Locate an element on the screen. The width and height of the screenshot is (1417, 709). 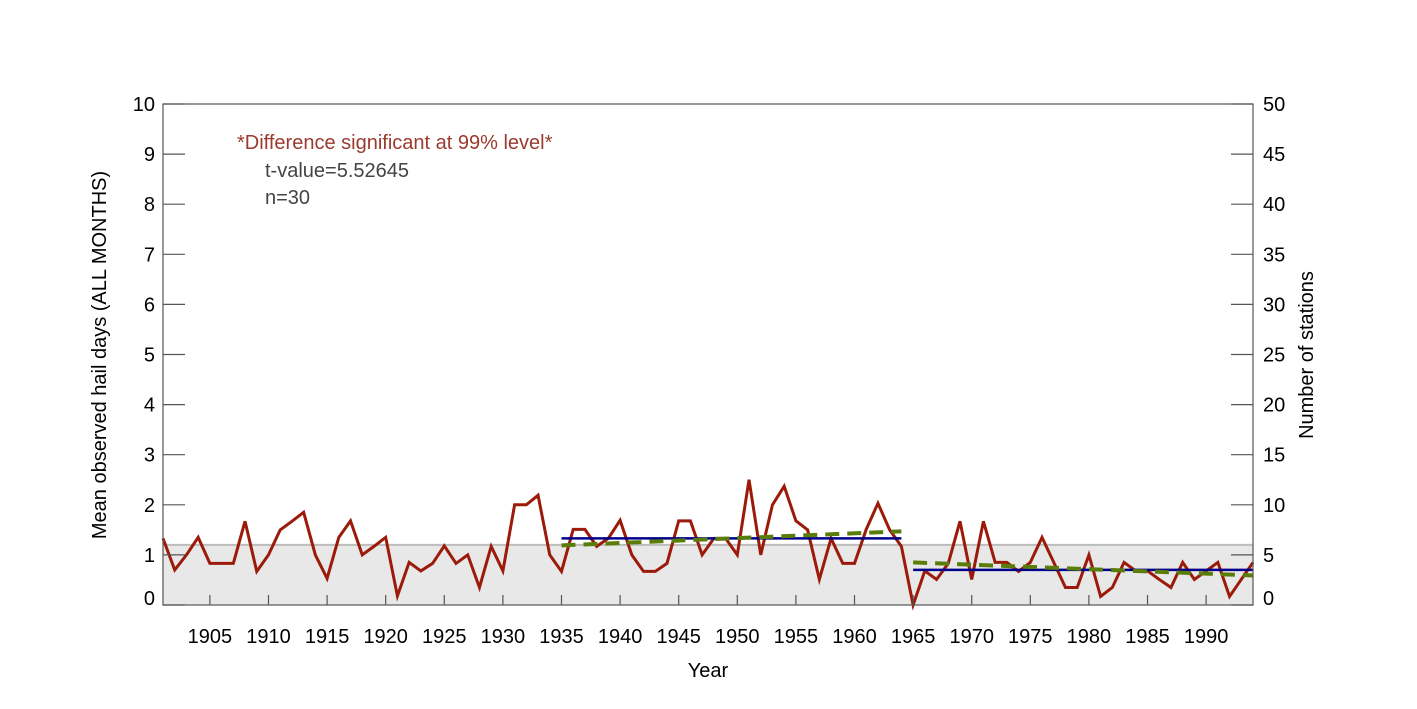
x-tick-label: 1960 is located at coordinates (854, 637).